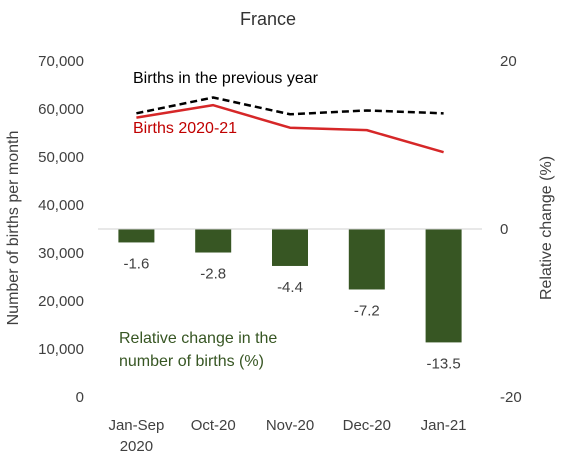  What do you see at coordinates (61, 253) in the screenshot?
I see `left-tick-label: 30,000` at bounding box center [61, 253].